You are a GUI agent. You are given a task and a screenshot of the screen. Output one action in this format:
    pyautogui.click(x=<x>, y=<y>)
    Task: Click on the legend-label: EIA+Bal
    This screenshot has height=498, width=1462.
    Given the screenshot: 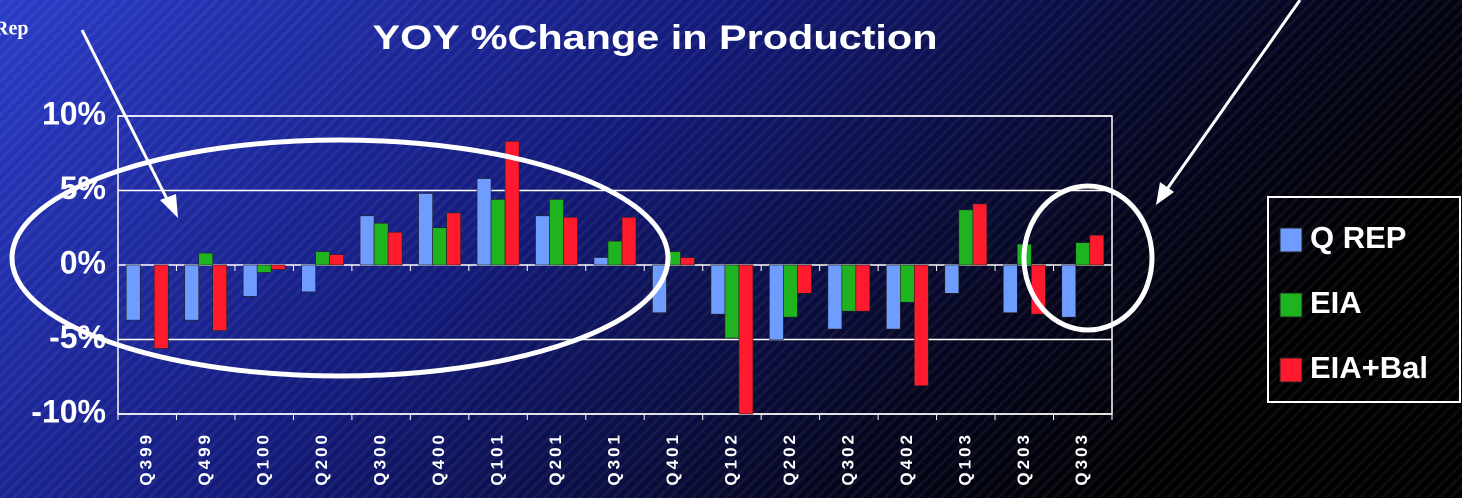 What is the action you would take?
    pyautogui.click(x=1369, y=367)
    